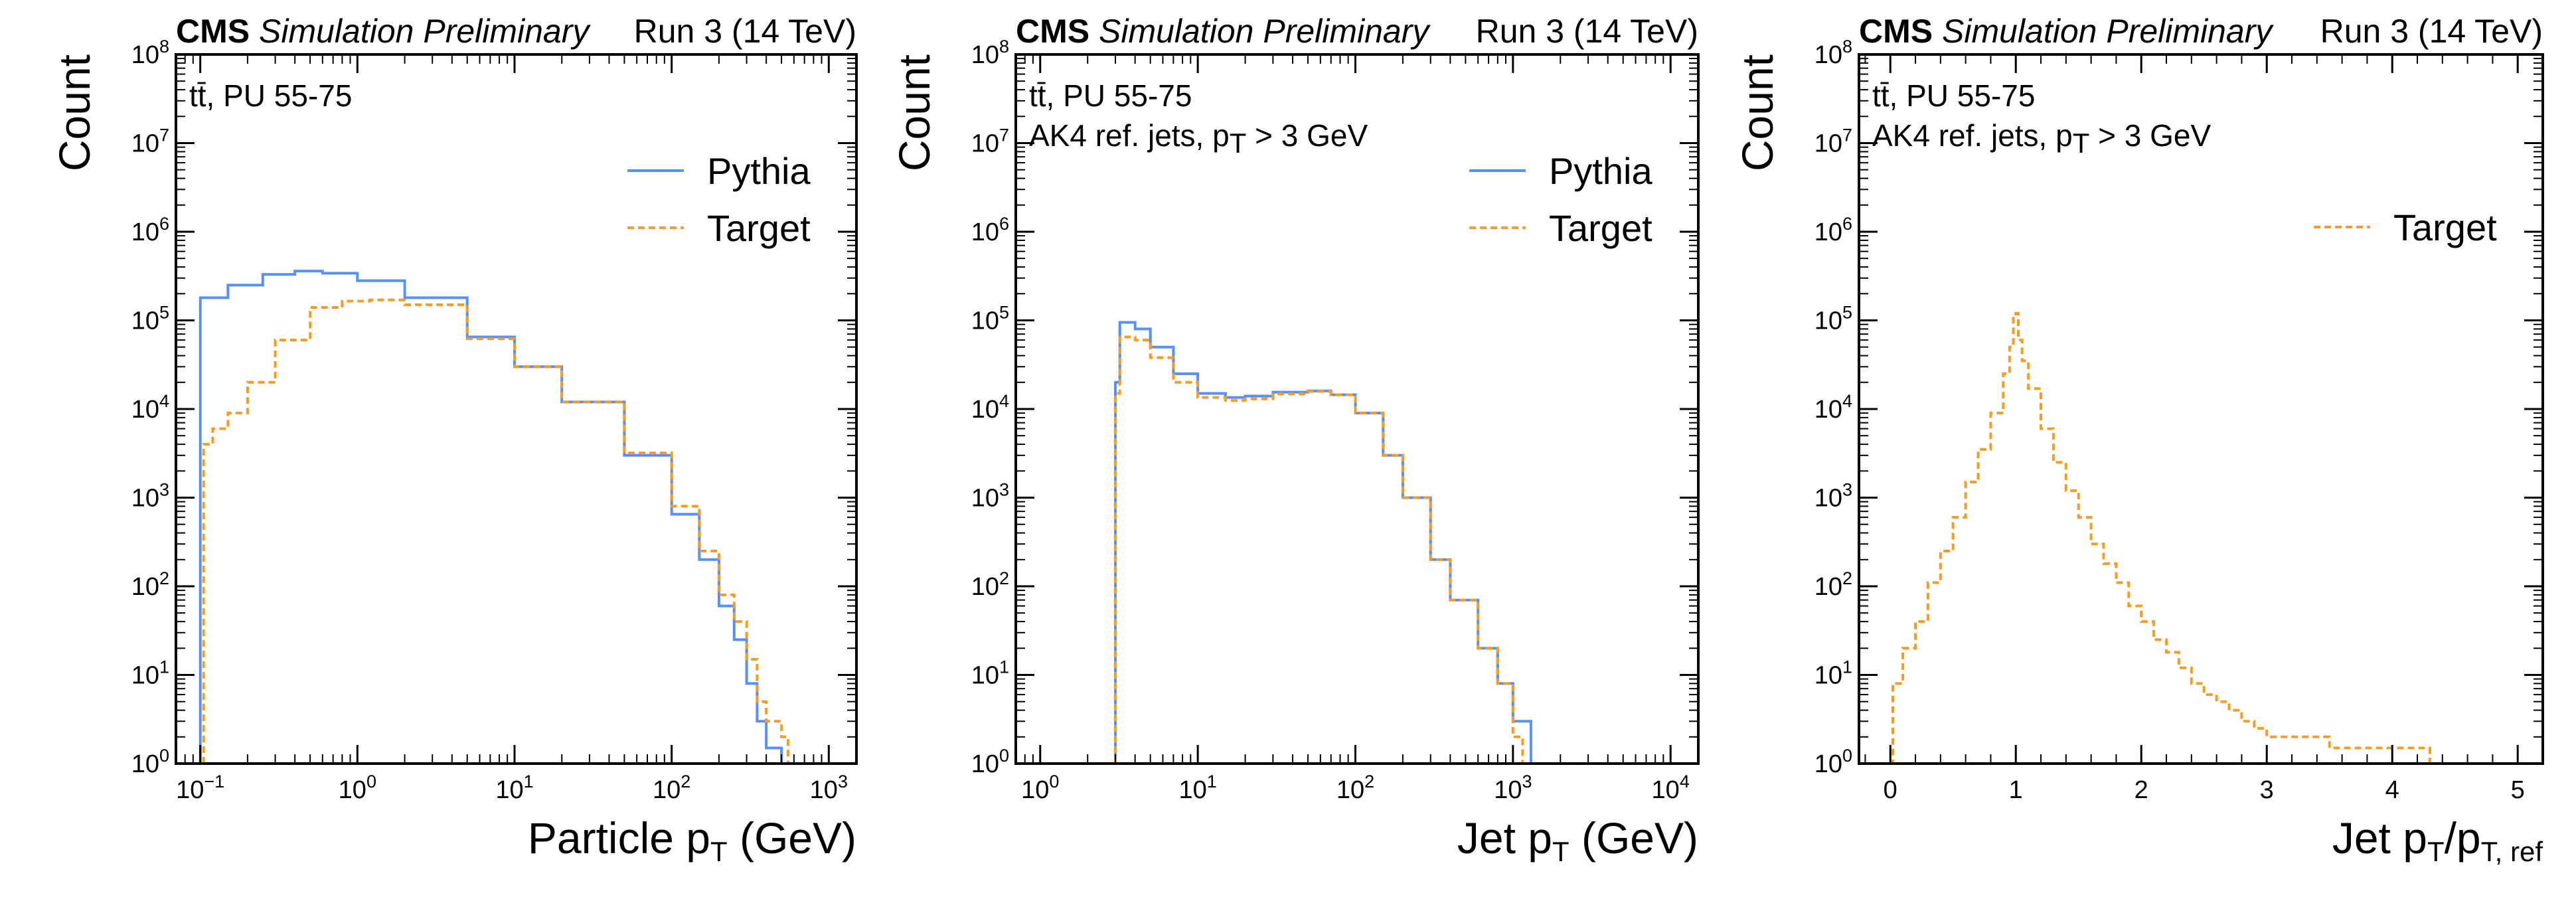 The height and width of the screenshot is (905, 2576). Describe the element at coordinates (1890, 790) in the screenshot. I see `x-tick-label: 0` at that location.